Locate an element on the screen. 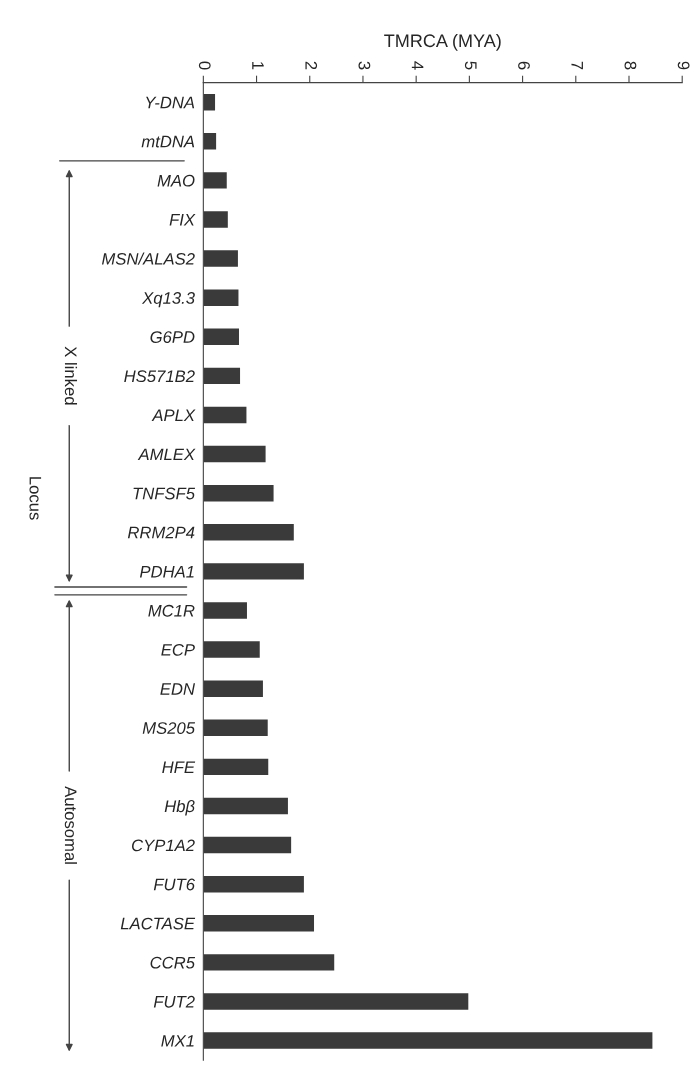  x-tick-label: 6 is located at coordinates (524, 65).